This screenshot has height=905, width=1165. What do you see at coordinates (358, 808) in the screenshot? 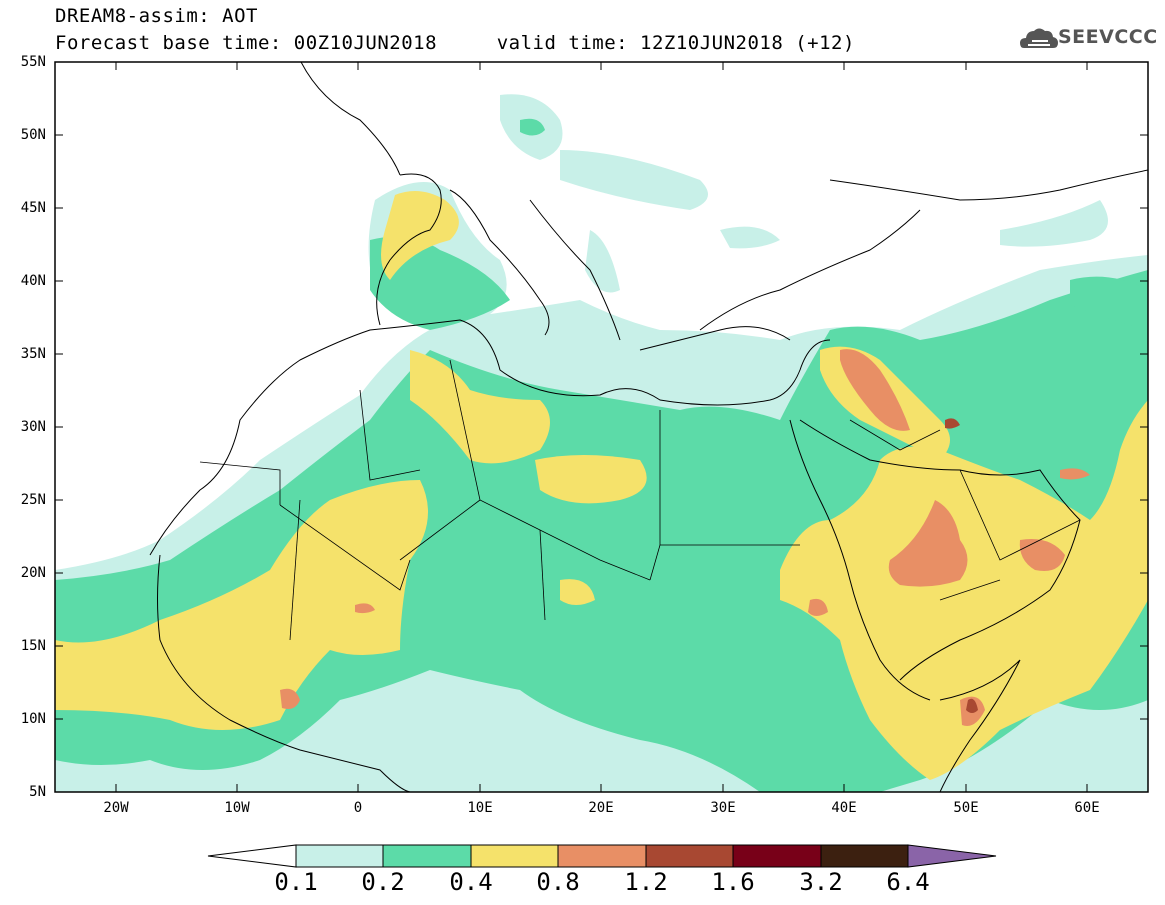
I see `lon-label: 0` at bounding box center [358, 808].